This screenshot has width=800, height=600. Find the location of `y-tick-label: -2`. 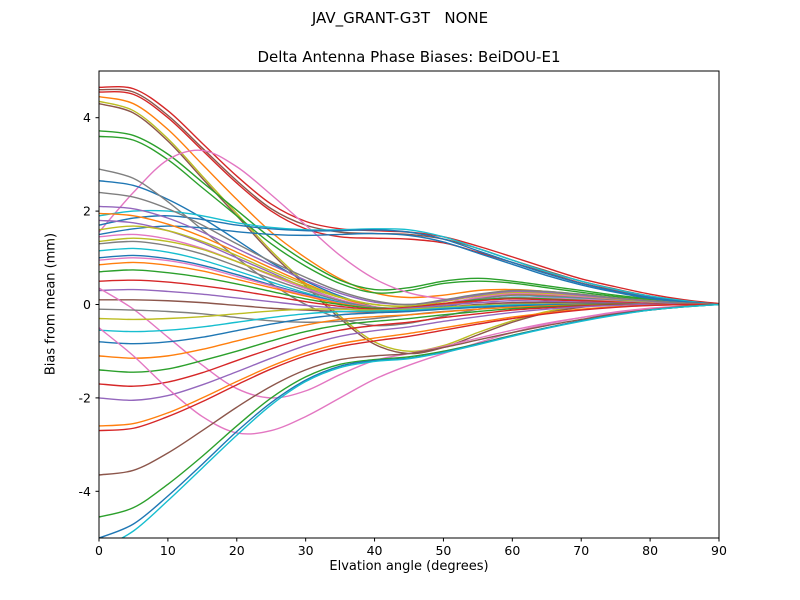

y-tick-label: -2 is located at coordinates (85, 397).